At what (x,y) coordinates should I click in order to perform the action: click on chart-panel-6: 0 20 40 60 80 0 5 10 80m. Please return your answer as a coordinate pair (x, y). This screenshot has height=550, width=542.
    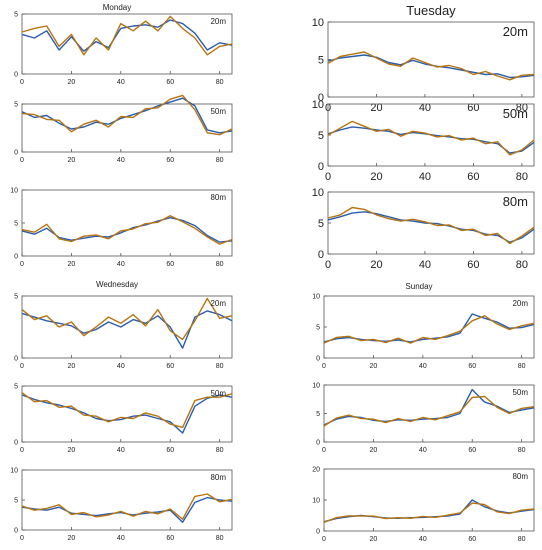
    Looking at the image, I should click on (423, 229).